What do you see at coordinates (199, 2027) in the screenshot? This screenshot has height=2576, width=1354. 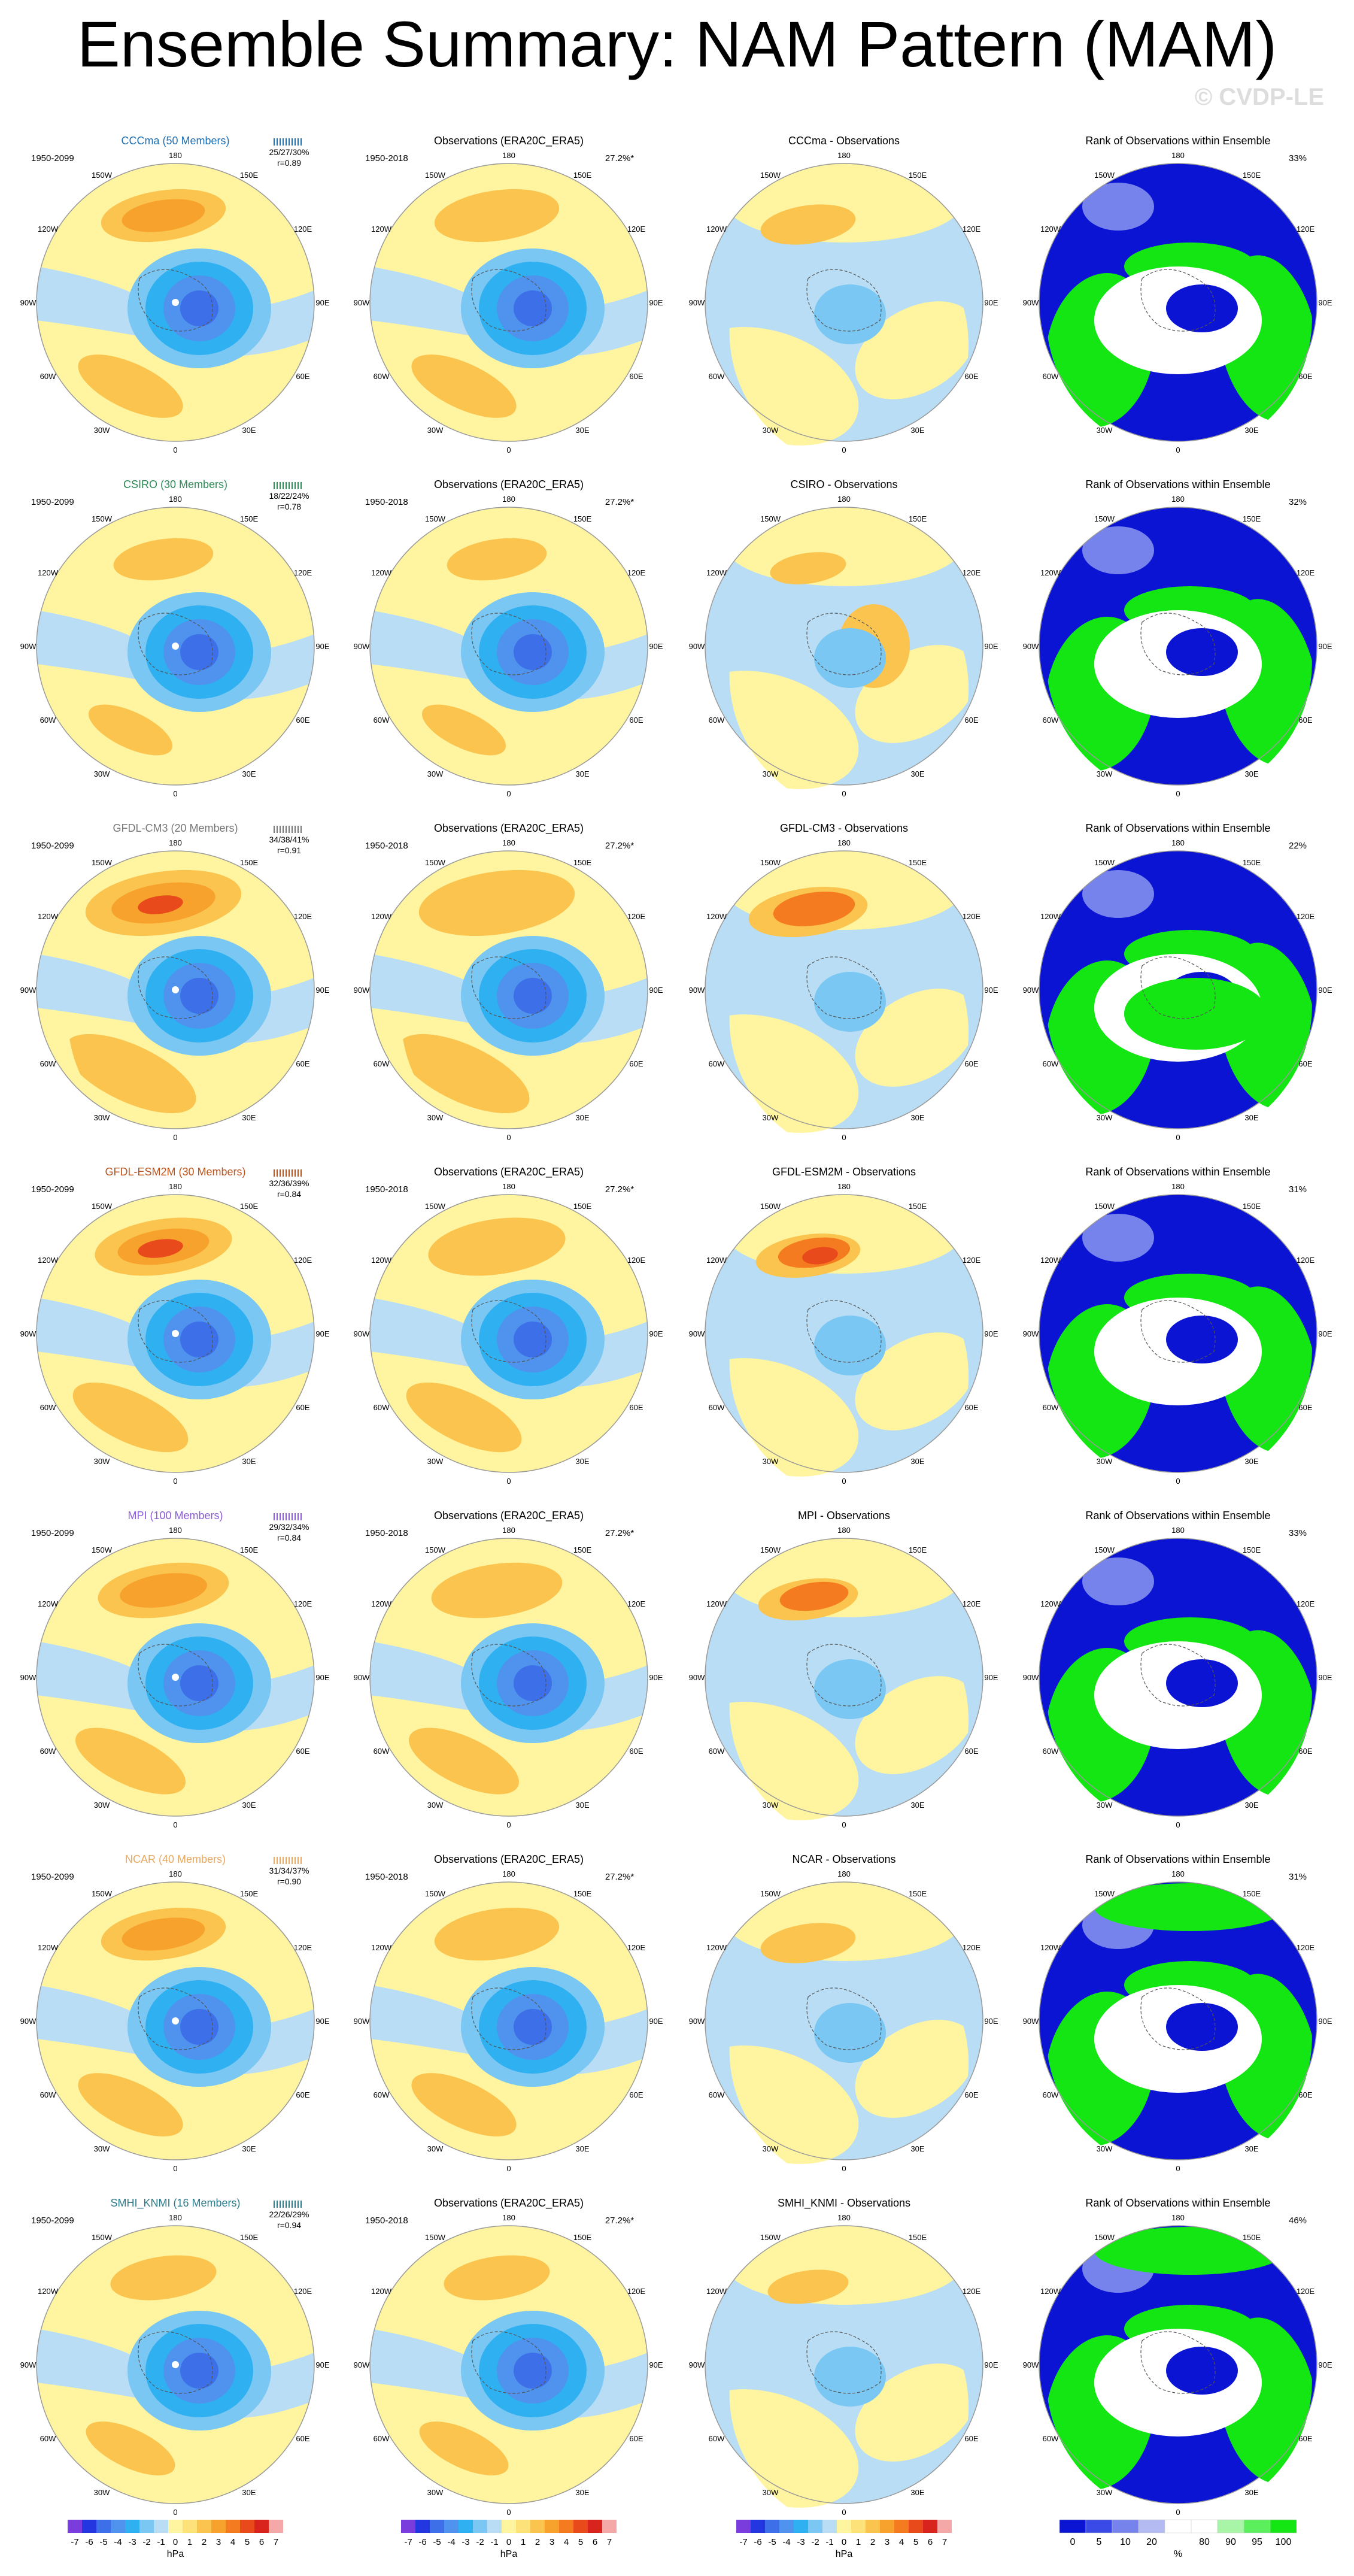 I see `polar-low-core` at bounding box center [199, 2027].